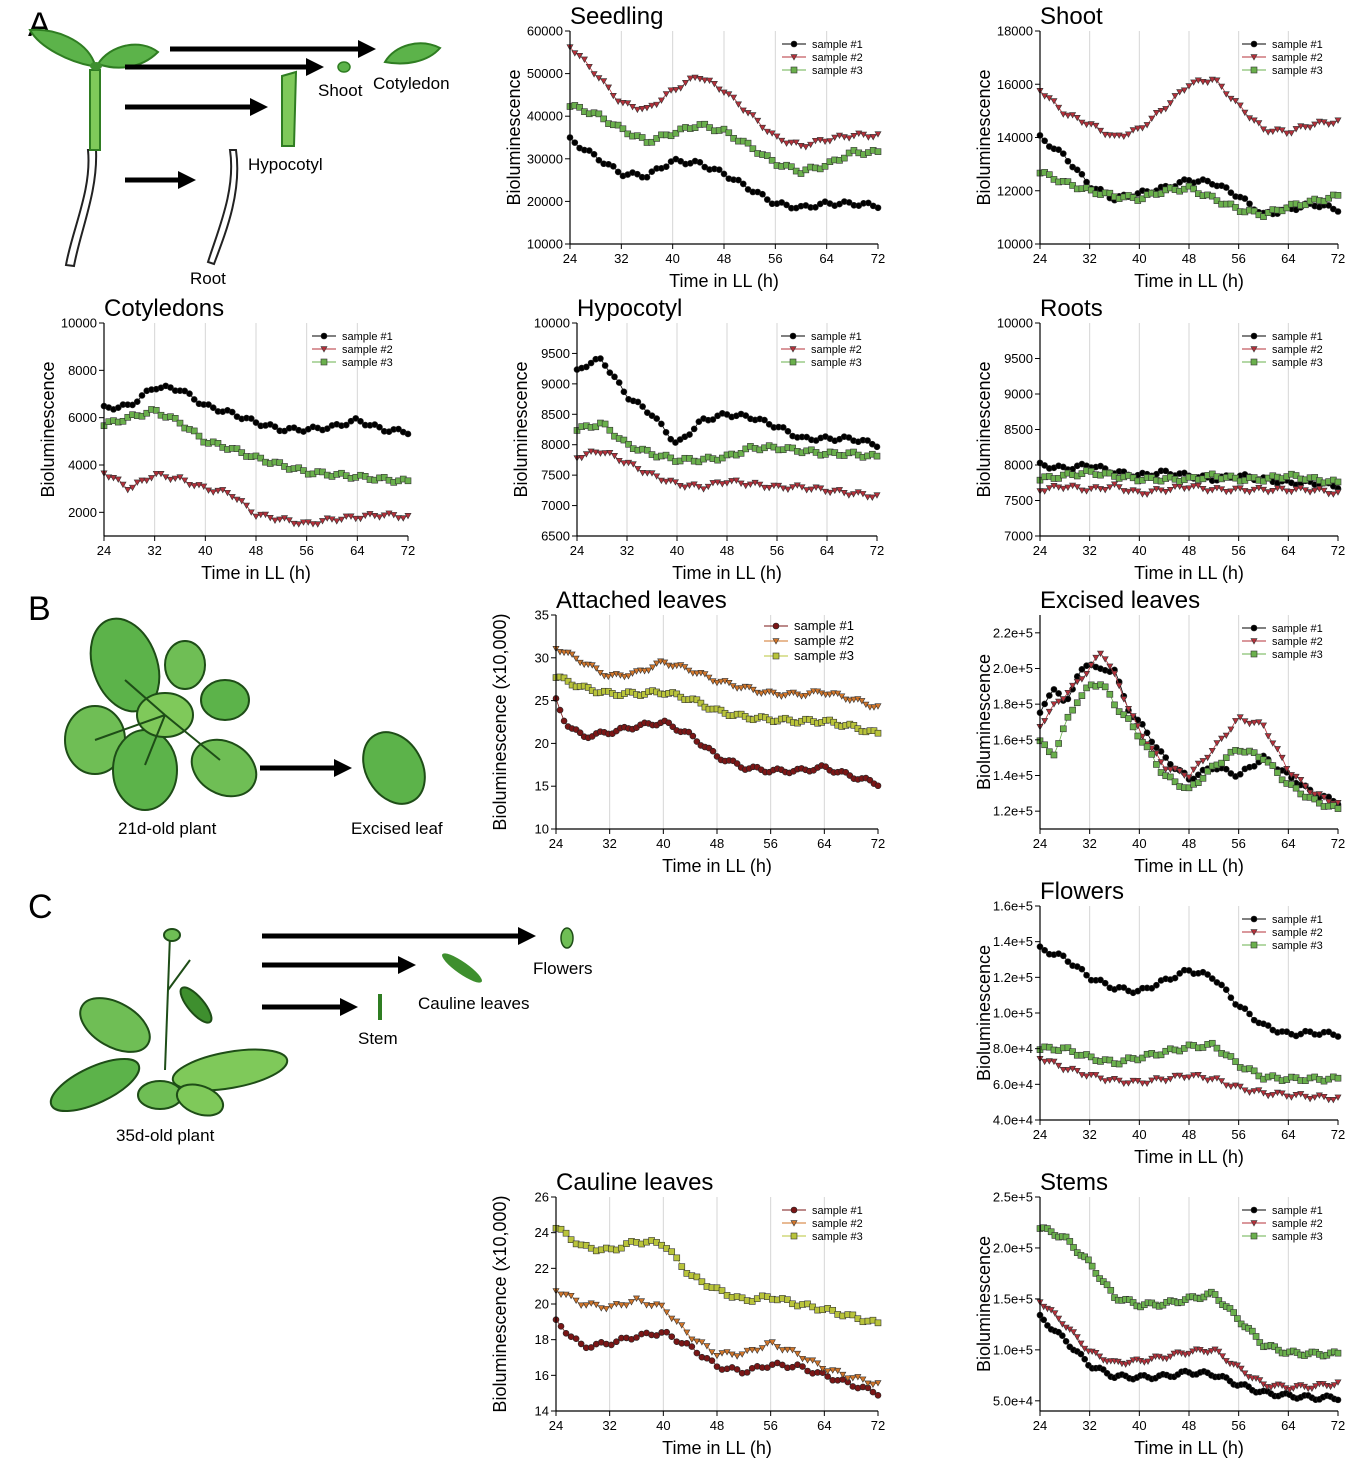 The image size is (1372, 1464). What do you see at coordinates (1139, 258) in the screenshot?
I see `x-tick-label: 40` at bounding box center [1139, 258].